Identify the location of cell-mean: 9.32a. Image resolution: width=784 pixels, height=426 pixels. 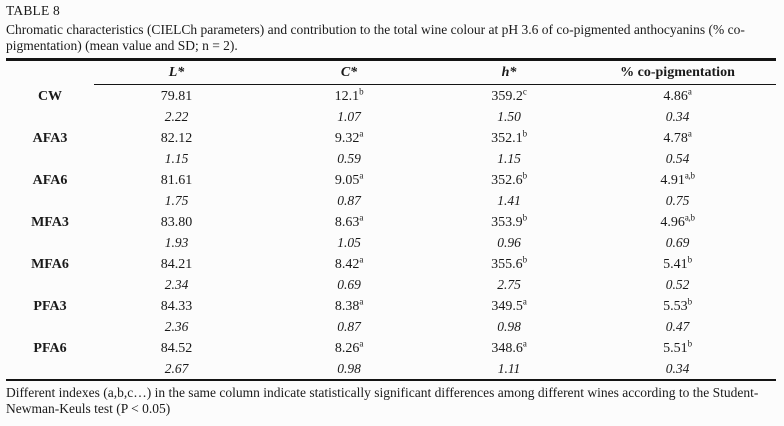
(349, 138).